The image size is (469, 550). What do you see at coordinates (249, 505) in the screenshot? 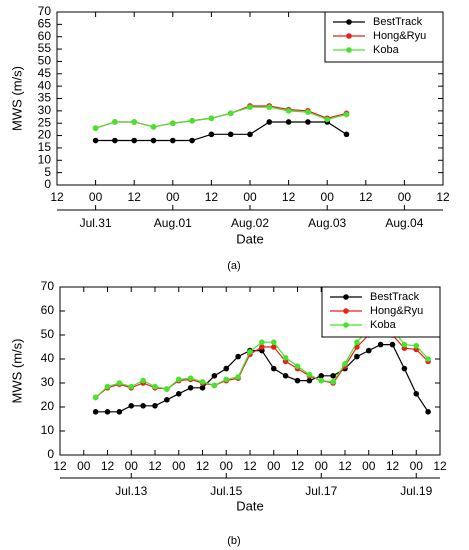
I see `x-axis-label: Date` at bounding box center [249, 505].